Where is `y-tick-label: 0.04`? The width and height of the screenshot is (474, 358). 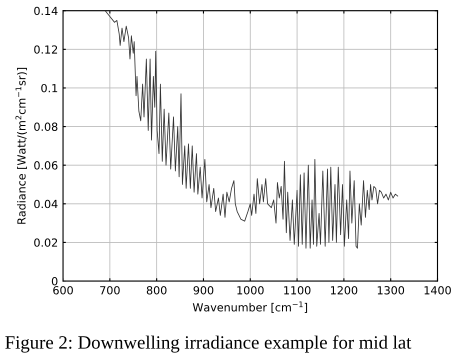 y-tick-label: 0.04 is located at coordinates (46, 204).